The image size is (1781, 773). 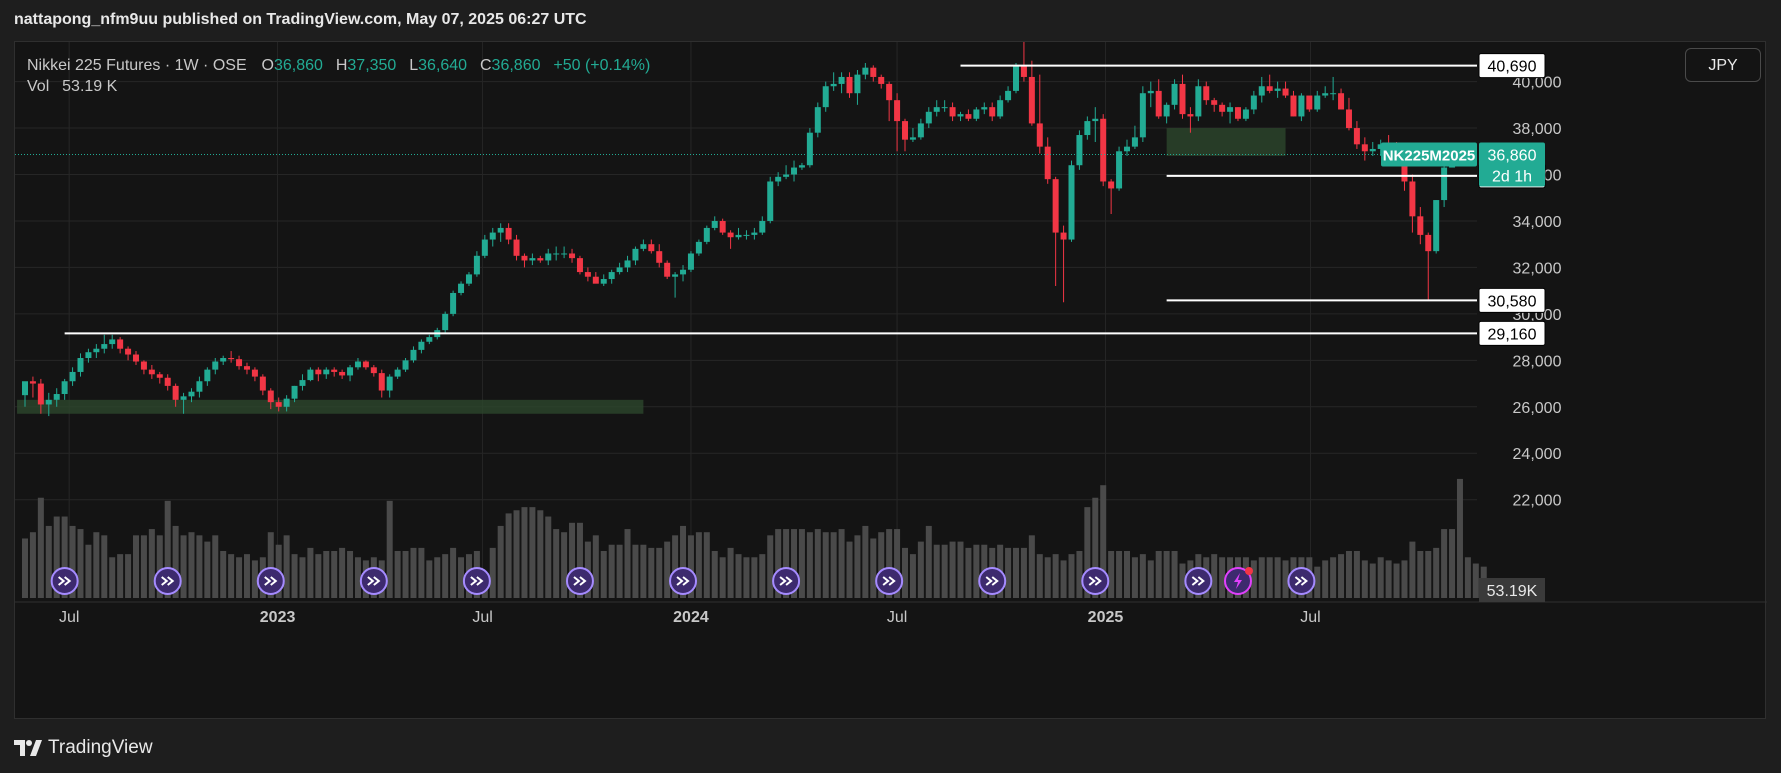 I want to click on earnings-marker-icon, so click(x=1238, y=581).